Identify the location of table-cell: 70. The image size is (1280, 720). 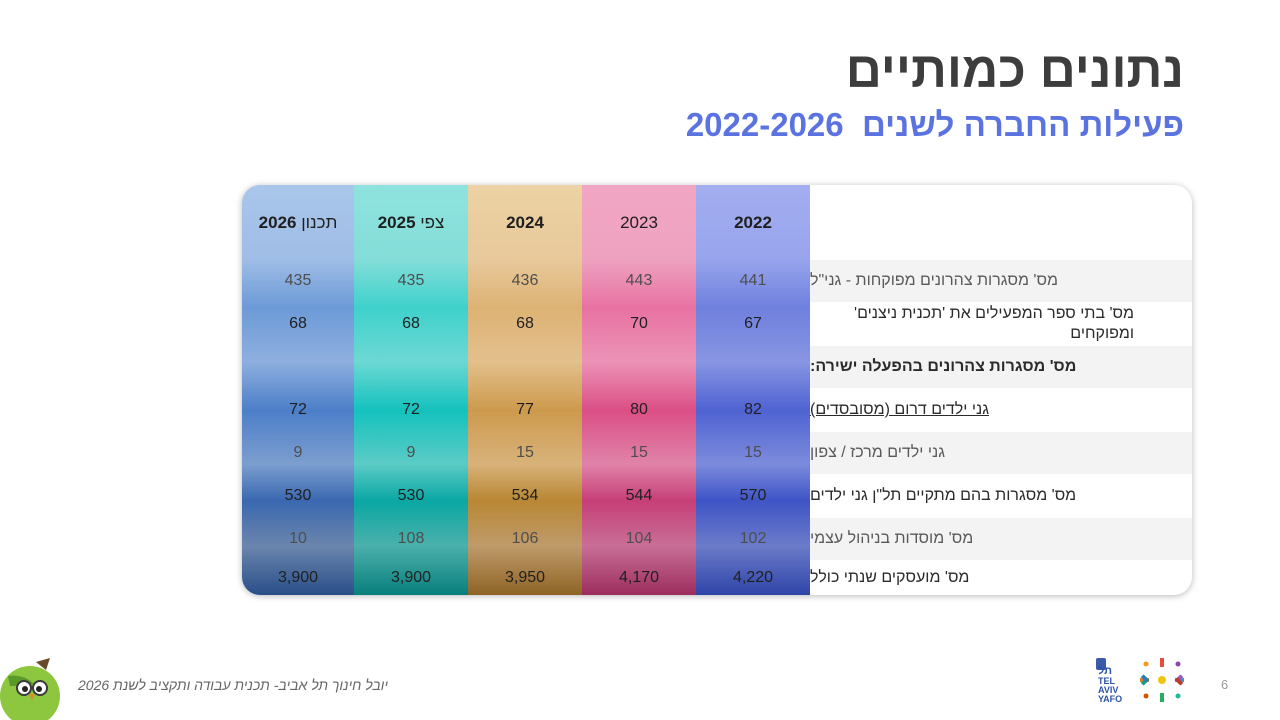
(639, 323).